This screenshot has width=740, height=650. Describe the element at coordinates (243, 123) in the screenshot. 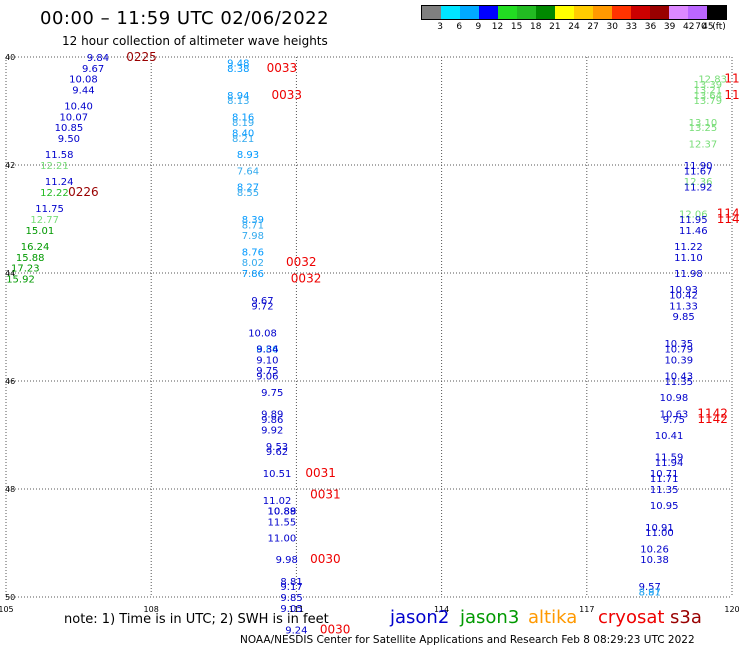

I see `wave-height-label: 8.19` at that location.